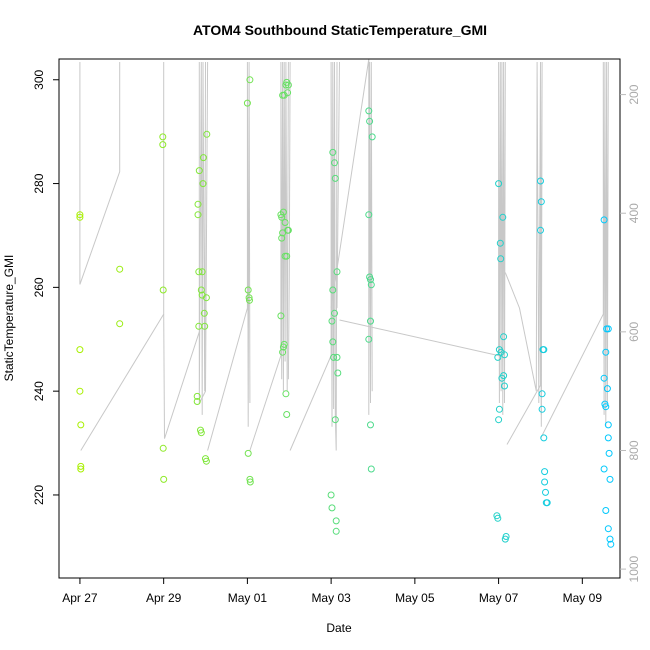 The image size is (650, 650). Describe the element at coordinates (415, 598) in the screenshot. I see `x-tick-label: May 05` at that location.